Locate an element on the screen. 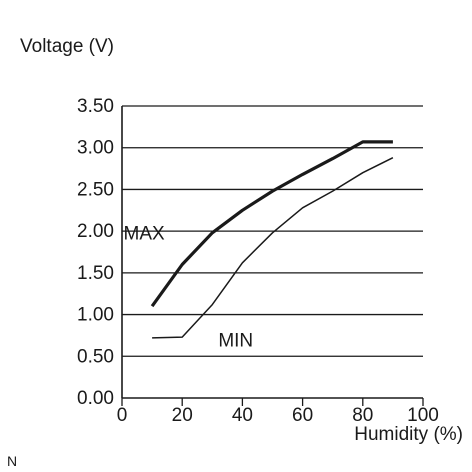 This screenshot has height=472, width=472. series-label-max: MAX is located at coordinates (145, 233).